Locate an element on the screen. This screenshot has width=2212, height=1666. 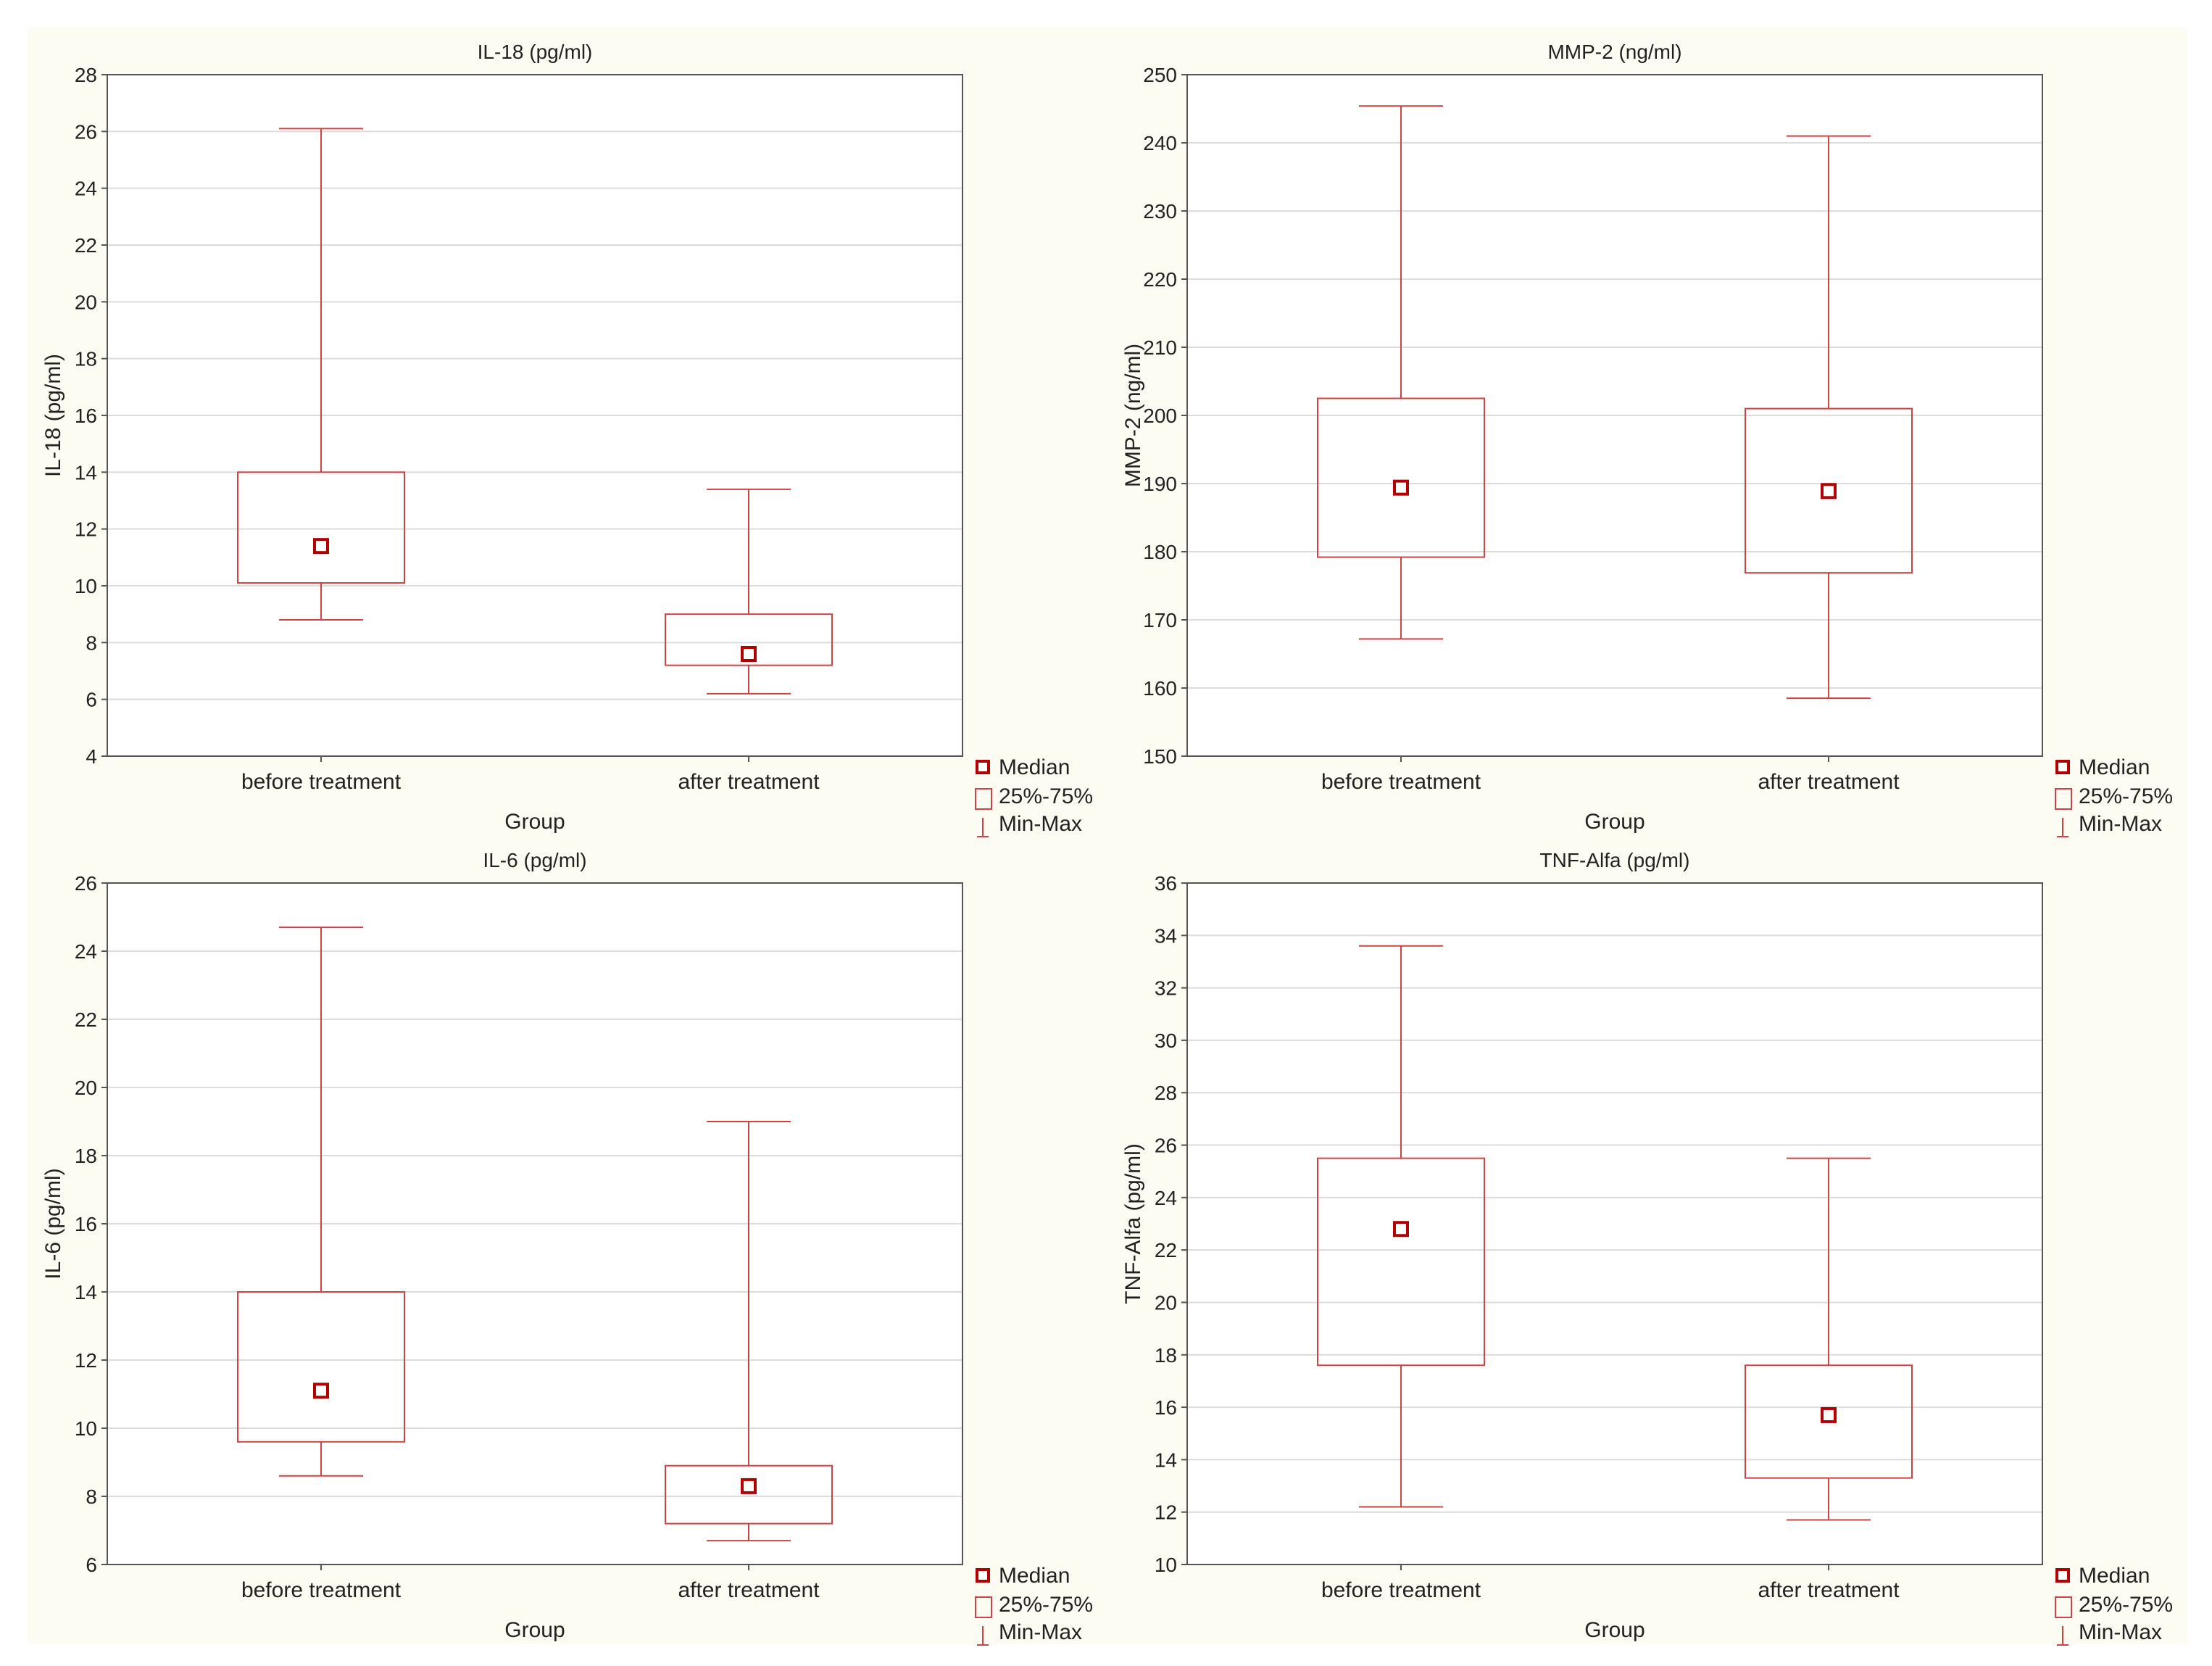
y-tick-label-il18: 14 is located at coordinates (86, 472).